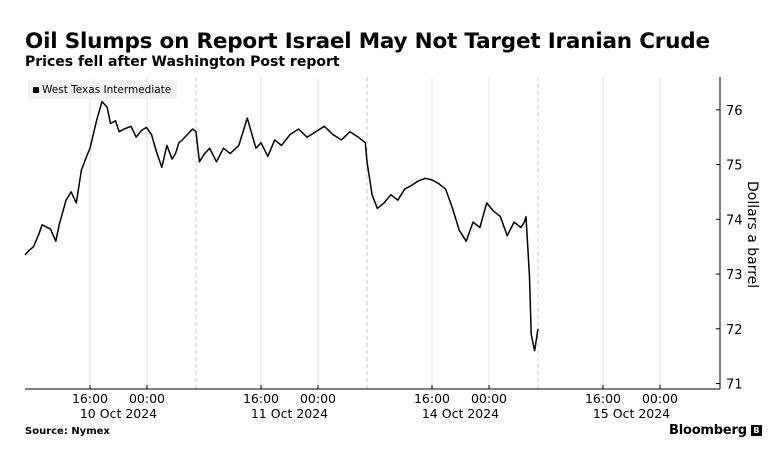 This screenshot has width=776, height=450. I want to click on y-tick-label: 73, so click(734, 275).